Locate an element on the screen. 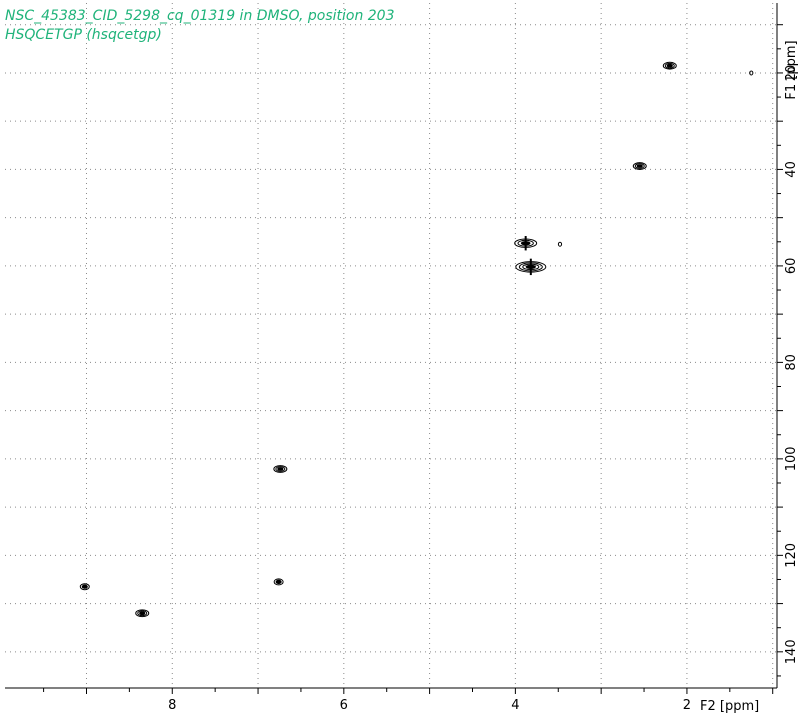 This screenshot has height=717, width=802. f2-axis-label: F2 [ppm] is located at coordinates (729, 706).